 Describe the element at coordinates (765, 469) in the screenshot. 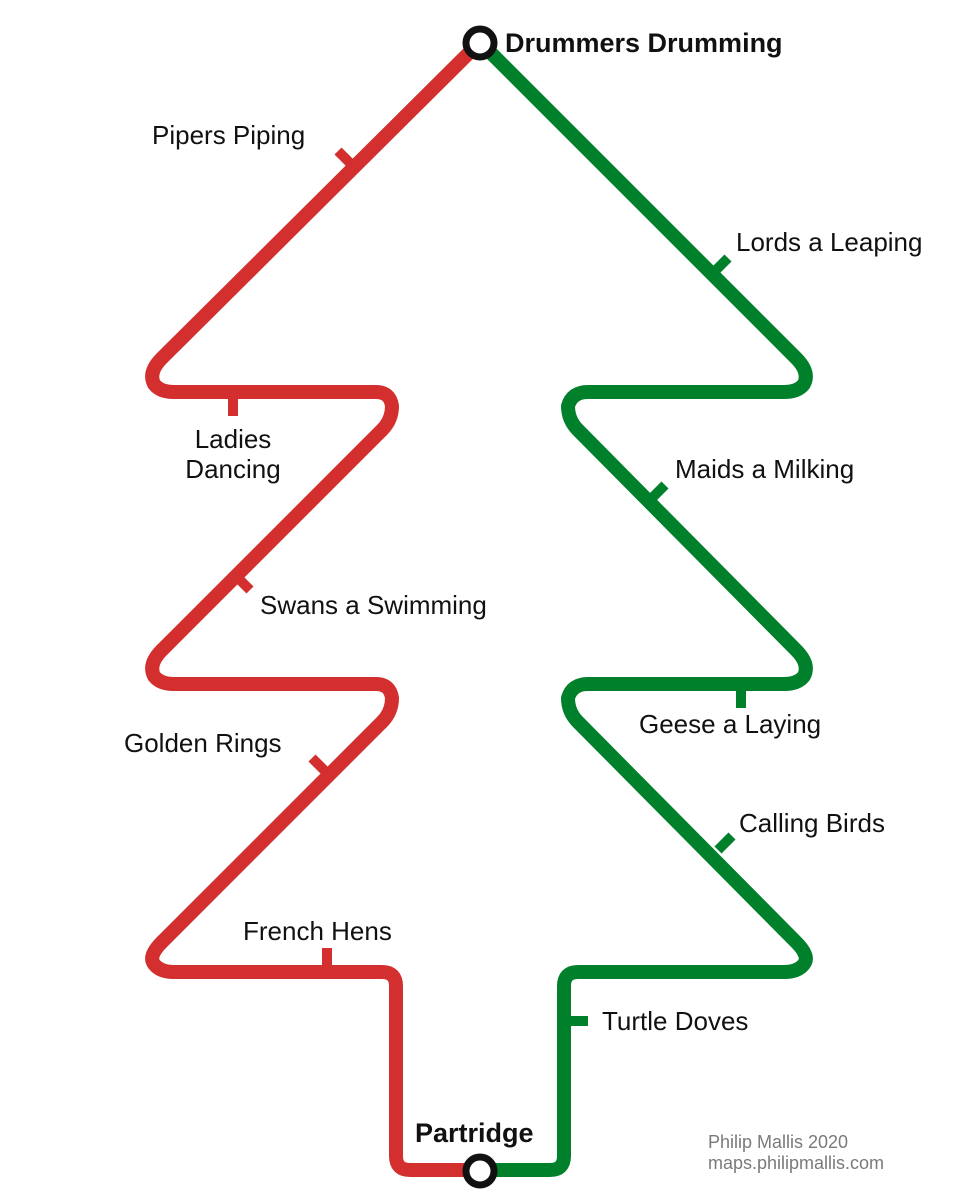

I see `station-label-maids-a-milking: Maids a Milking` at that location.